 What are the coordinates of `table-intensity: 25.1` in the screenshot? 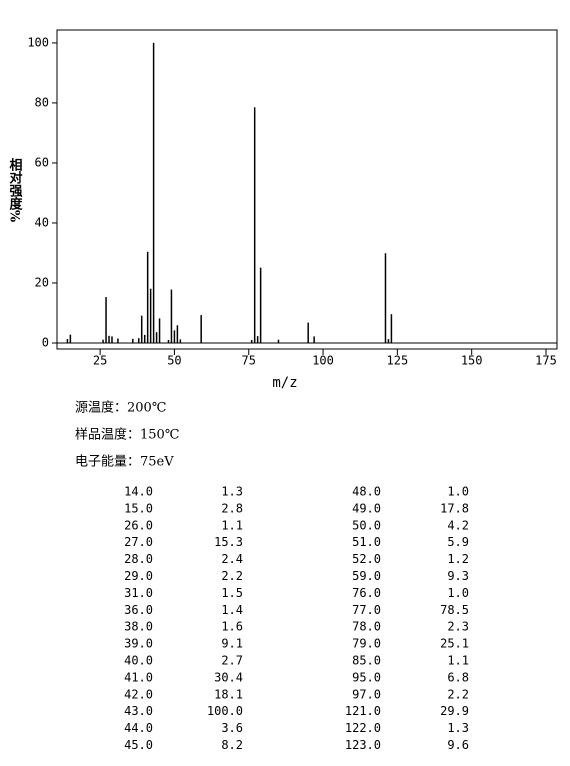 It's located at (454, 644).